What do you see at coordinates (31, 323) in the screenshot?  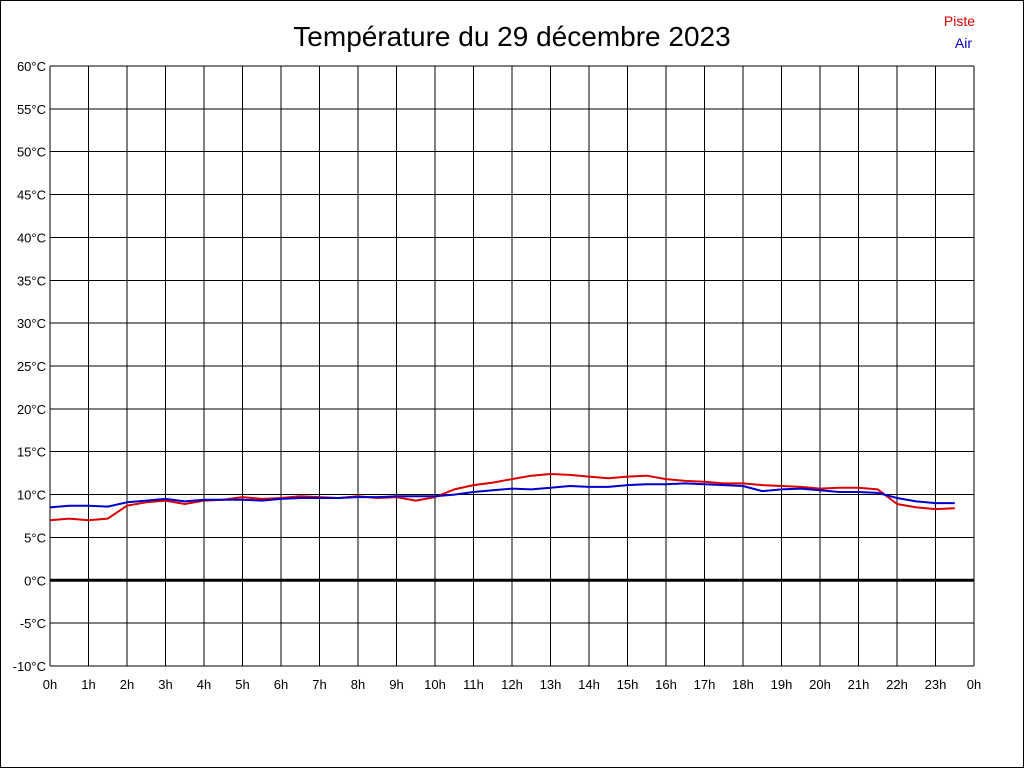 I see `y-tick-label: 30°C` at bounding box center [31, 323].